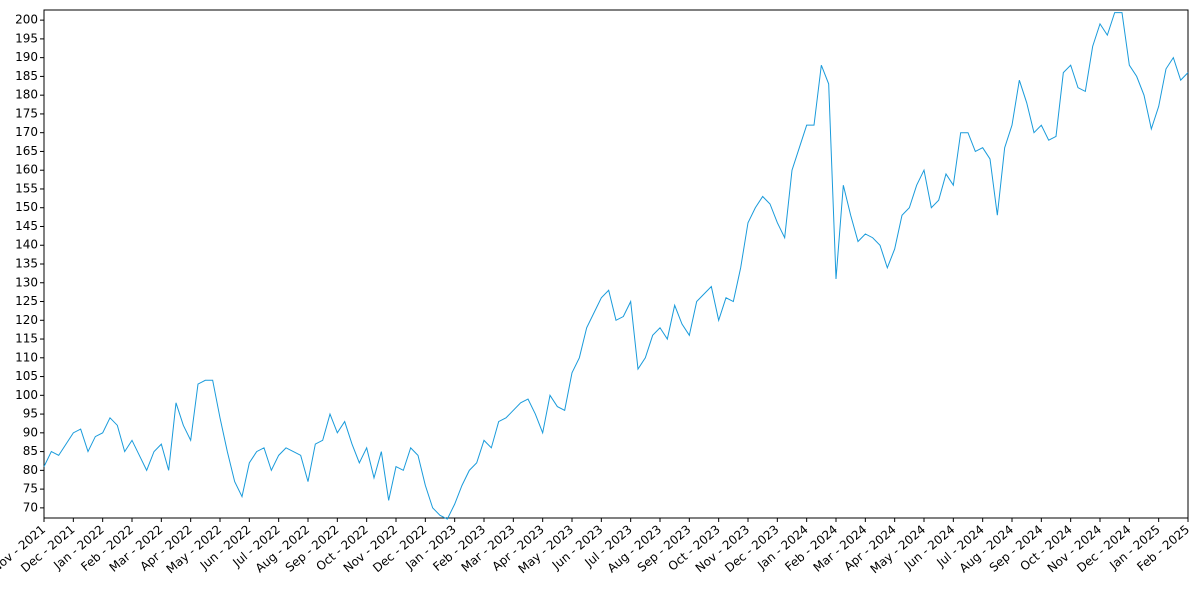 This screenshot has height=600, width=1200. What do you see at coordinates (26, 357) in the screenshot?
I see `y-tick-label: 110` at bounding box center [26, 357].